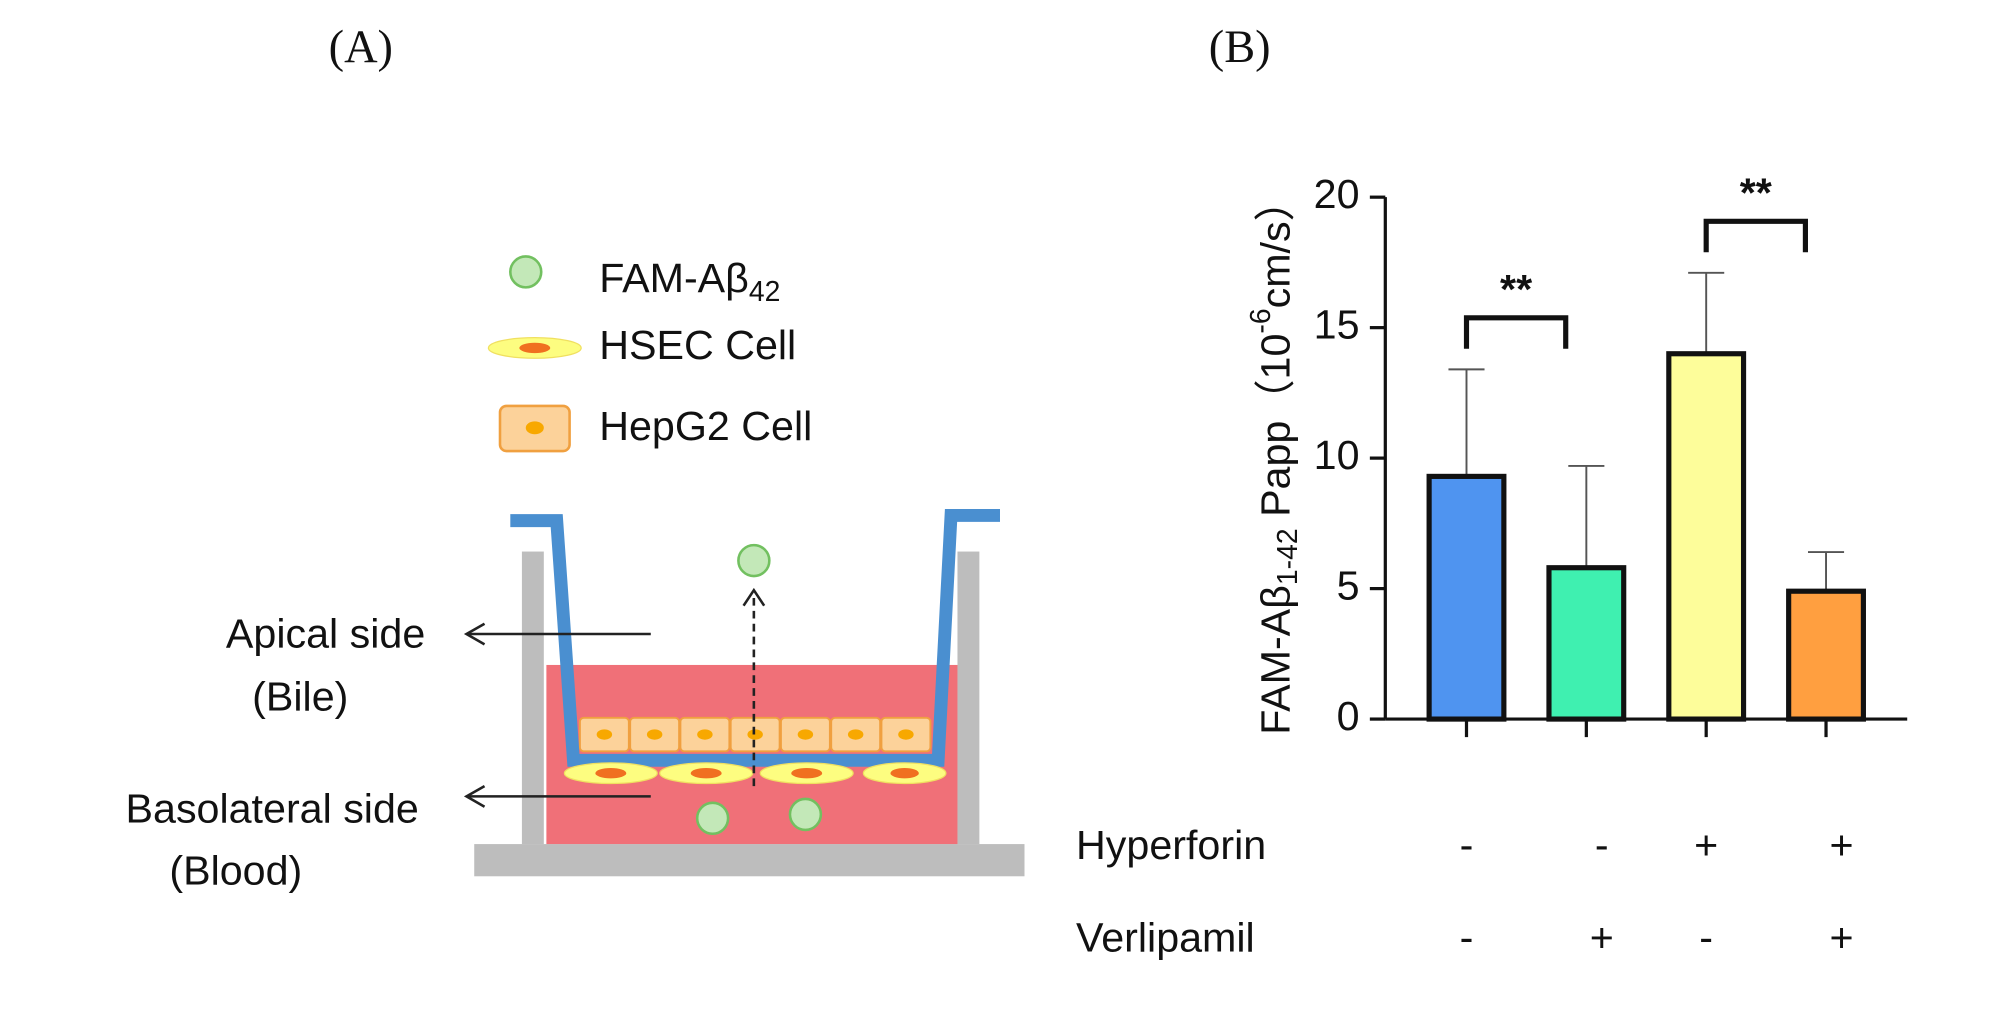 This screenshot has width=2000, height=1029. What do you see at coordinates (765, 292) in the screenshot?
I see `legend-sub: 42` at bounding box center [765, 292].